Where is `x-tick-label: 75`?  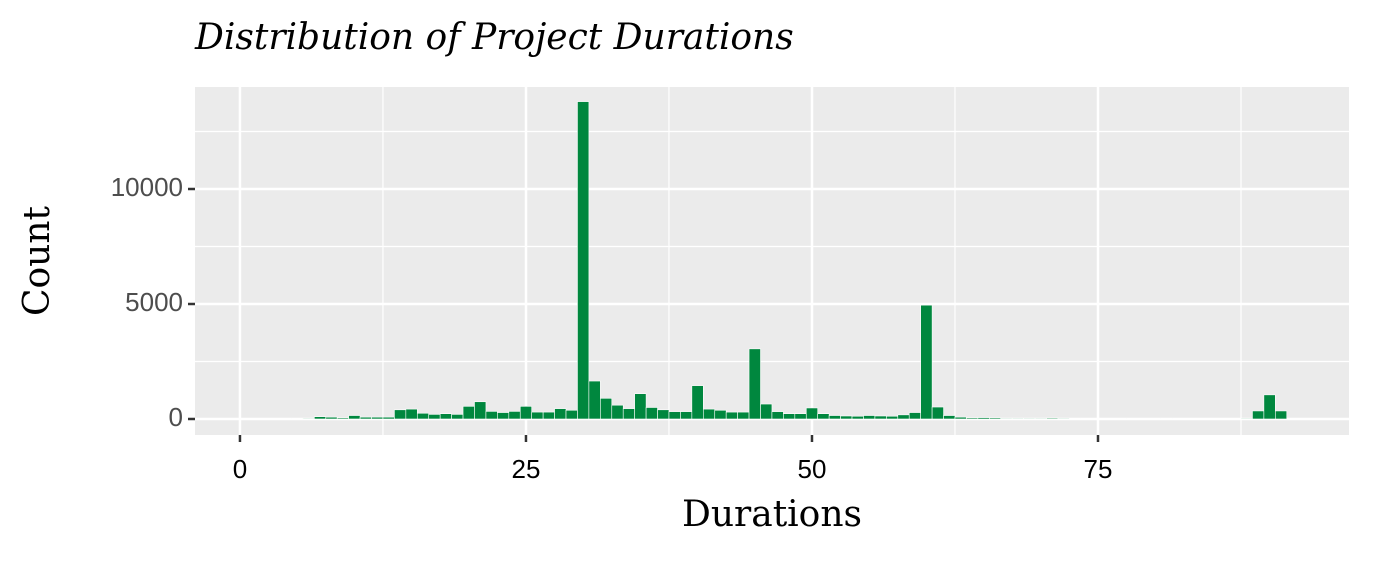 x-tick-label: 75 is located at coordinates (1098, 469).